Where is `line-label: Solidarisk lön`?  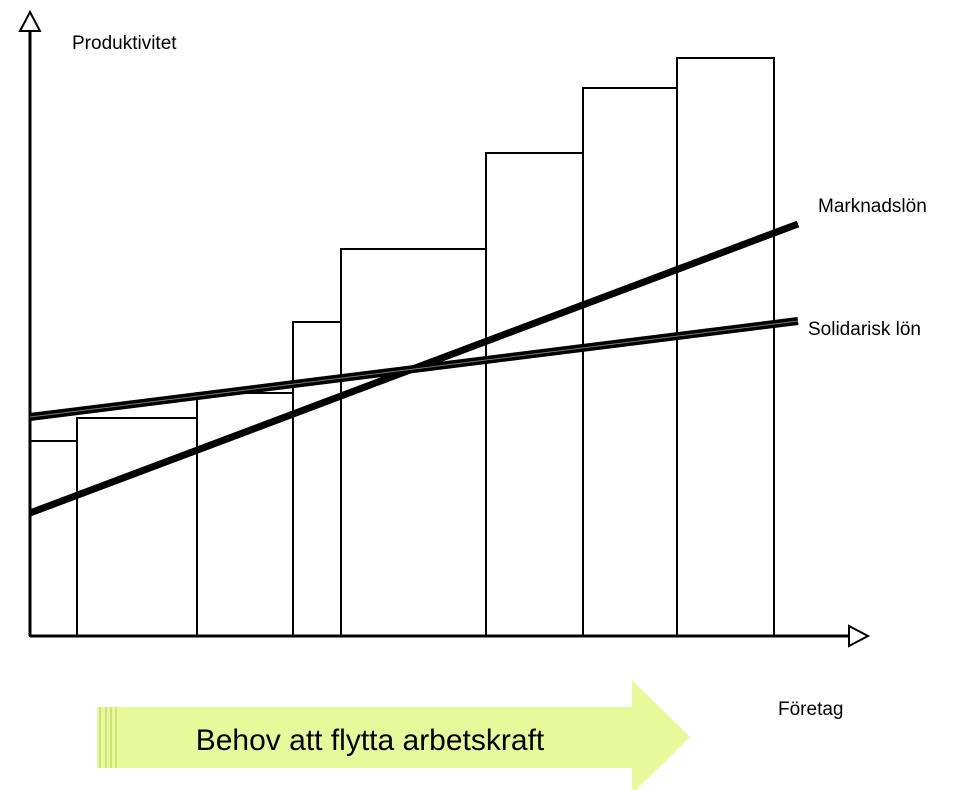
line-label: Solidarisk lön is located at coordinates (864, 329).